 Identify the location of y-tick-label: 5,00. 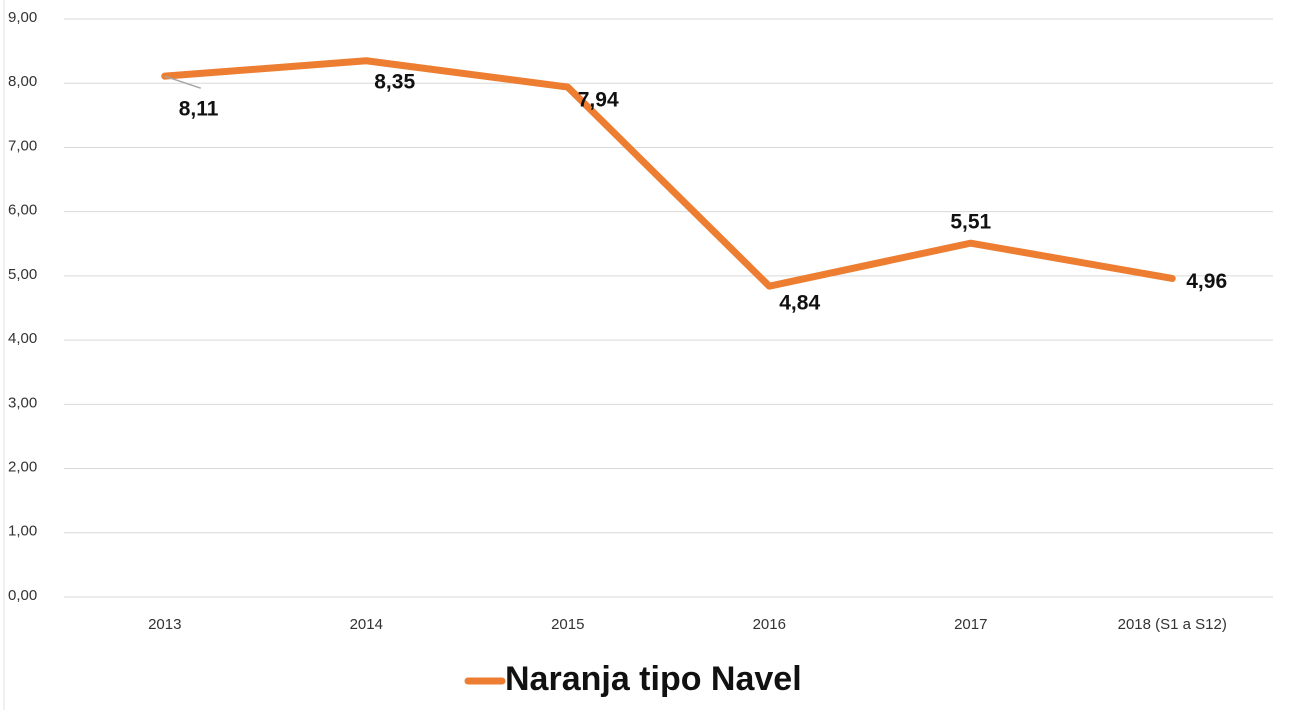
(22, 274).